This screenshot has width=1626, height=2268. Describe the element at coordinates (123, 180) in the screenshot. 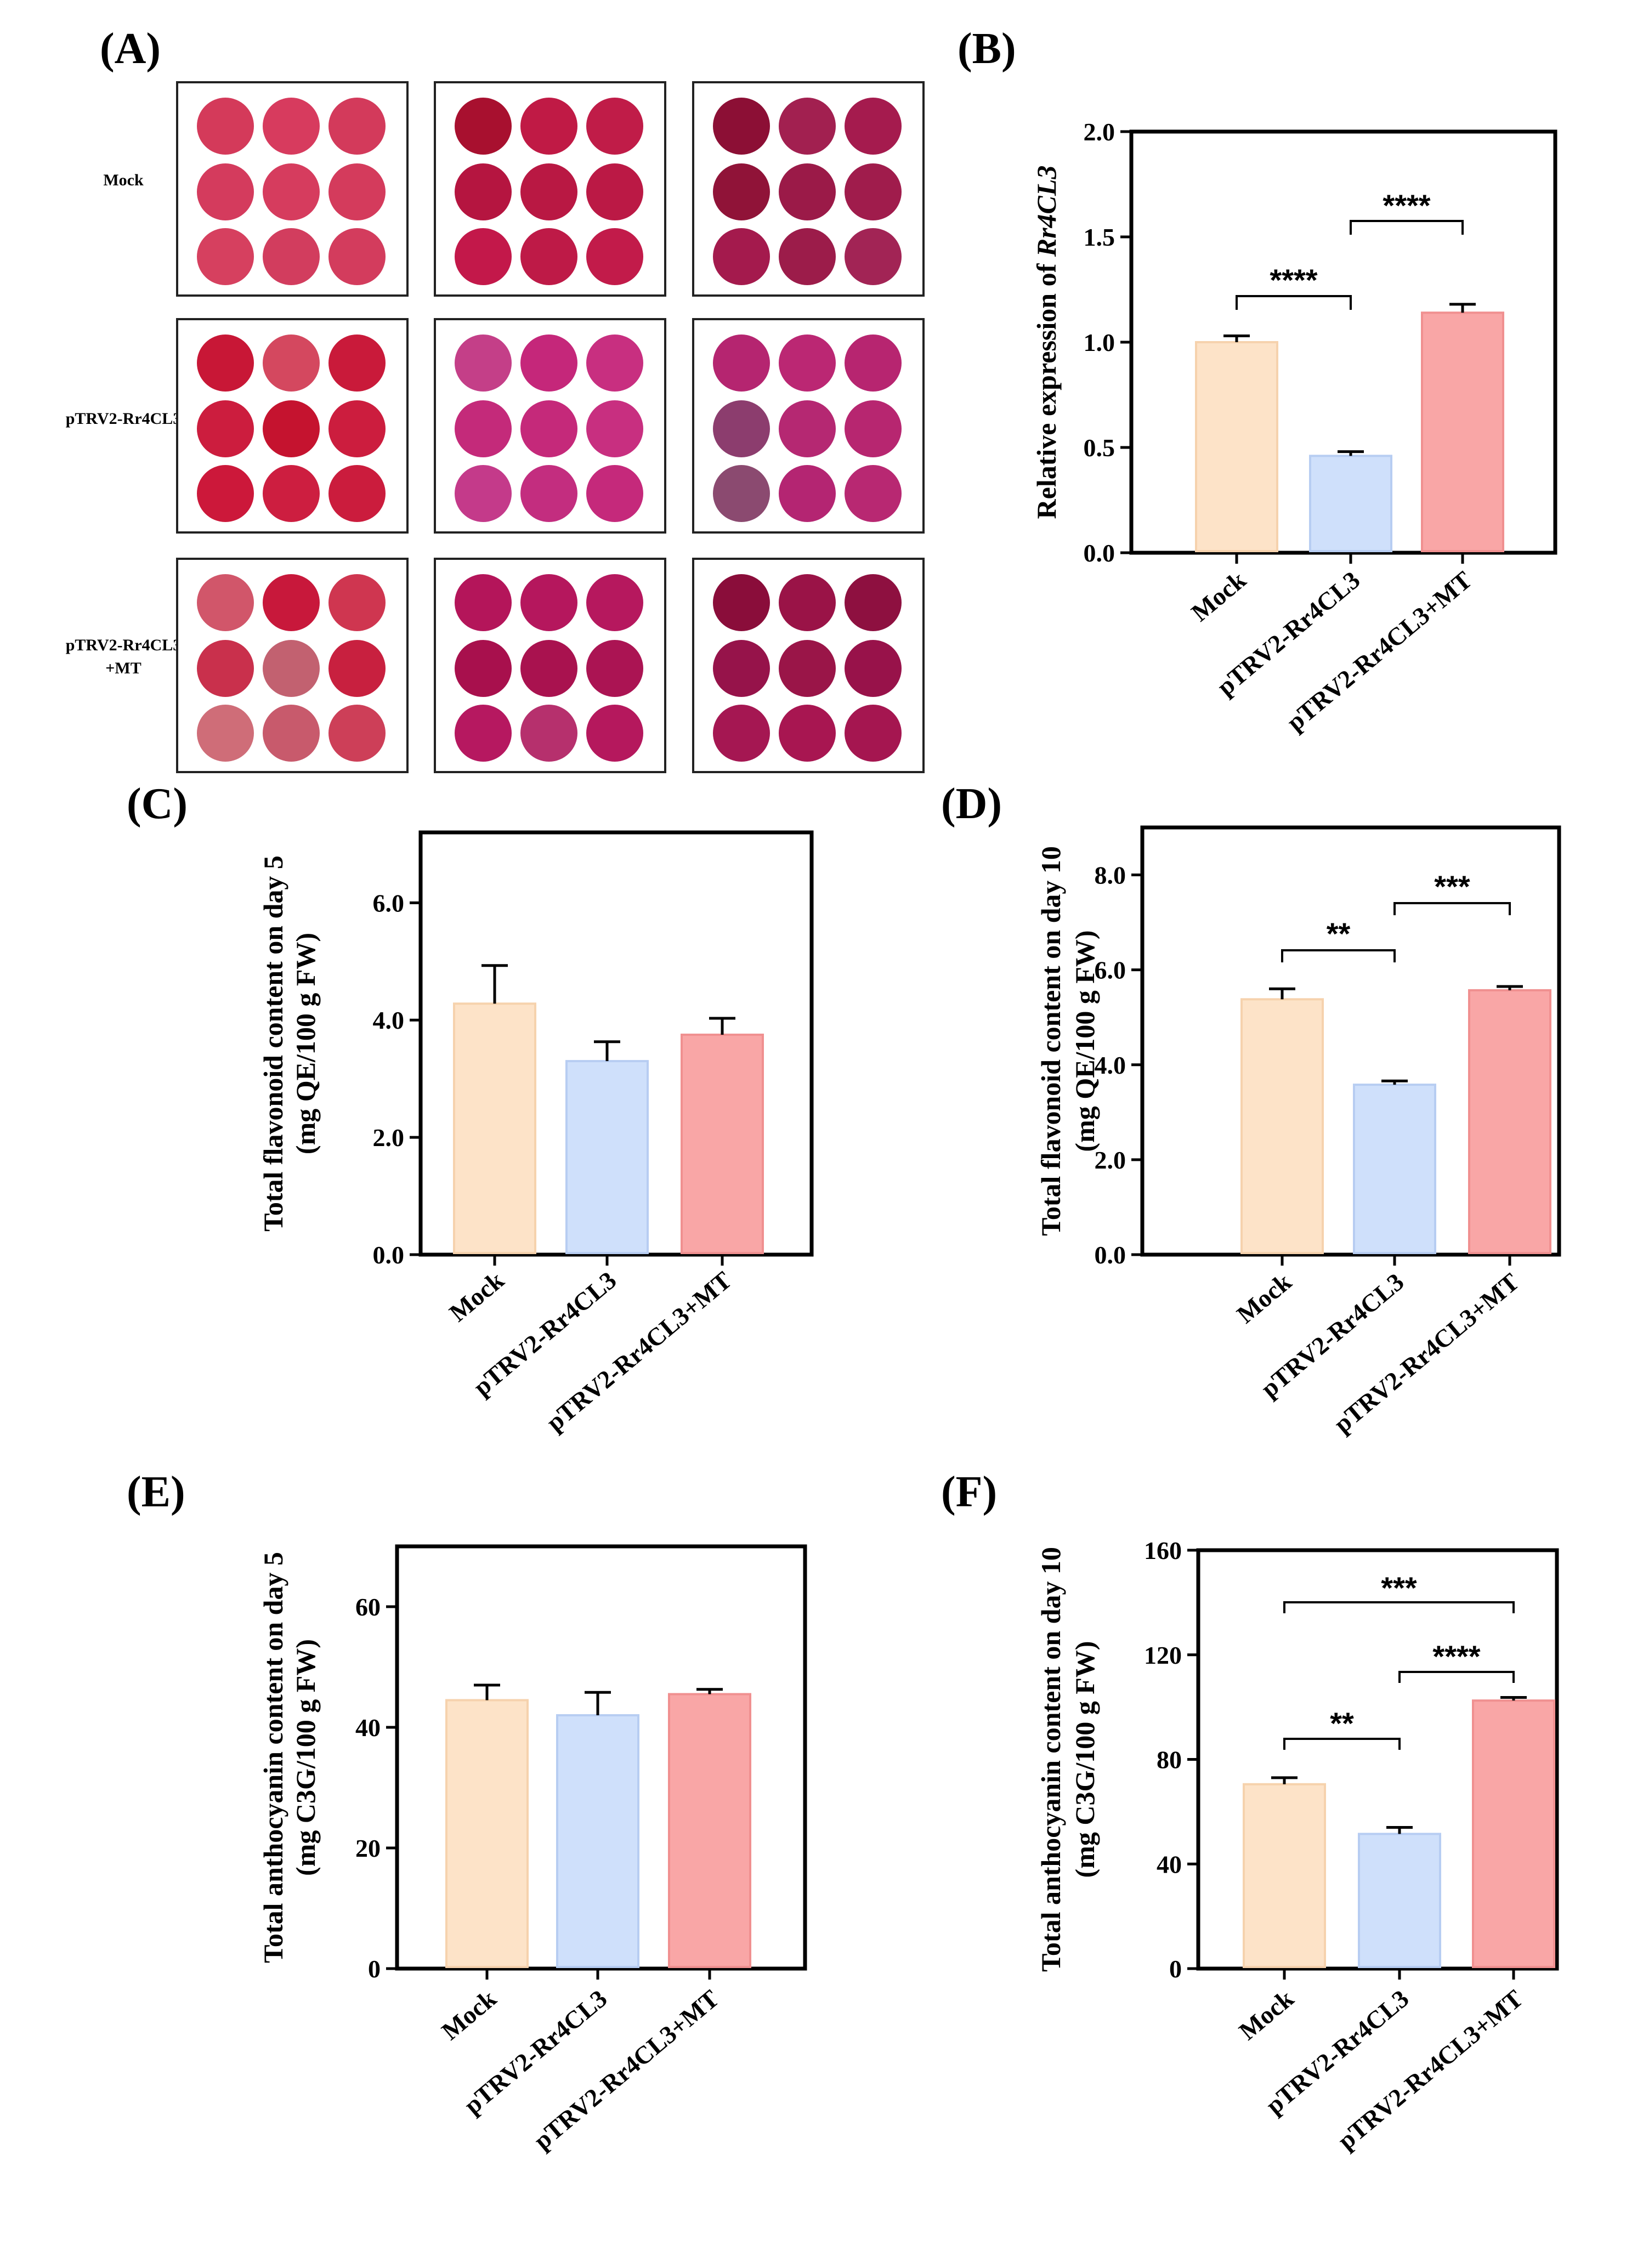

I see `row-label: Mock` at that location.